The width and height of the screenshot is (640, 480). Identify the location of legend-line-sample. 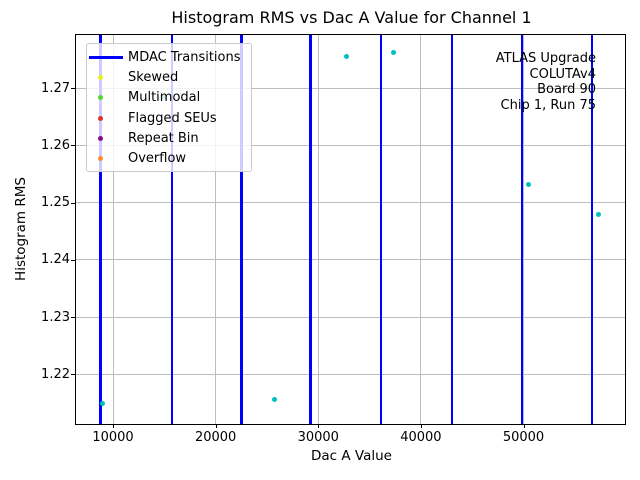
(105, 57).